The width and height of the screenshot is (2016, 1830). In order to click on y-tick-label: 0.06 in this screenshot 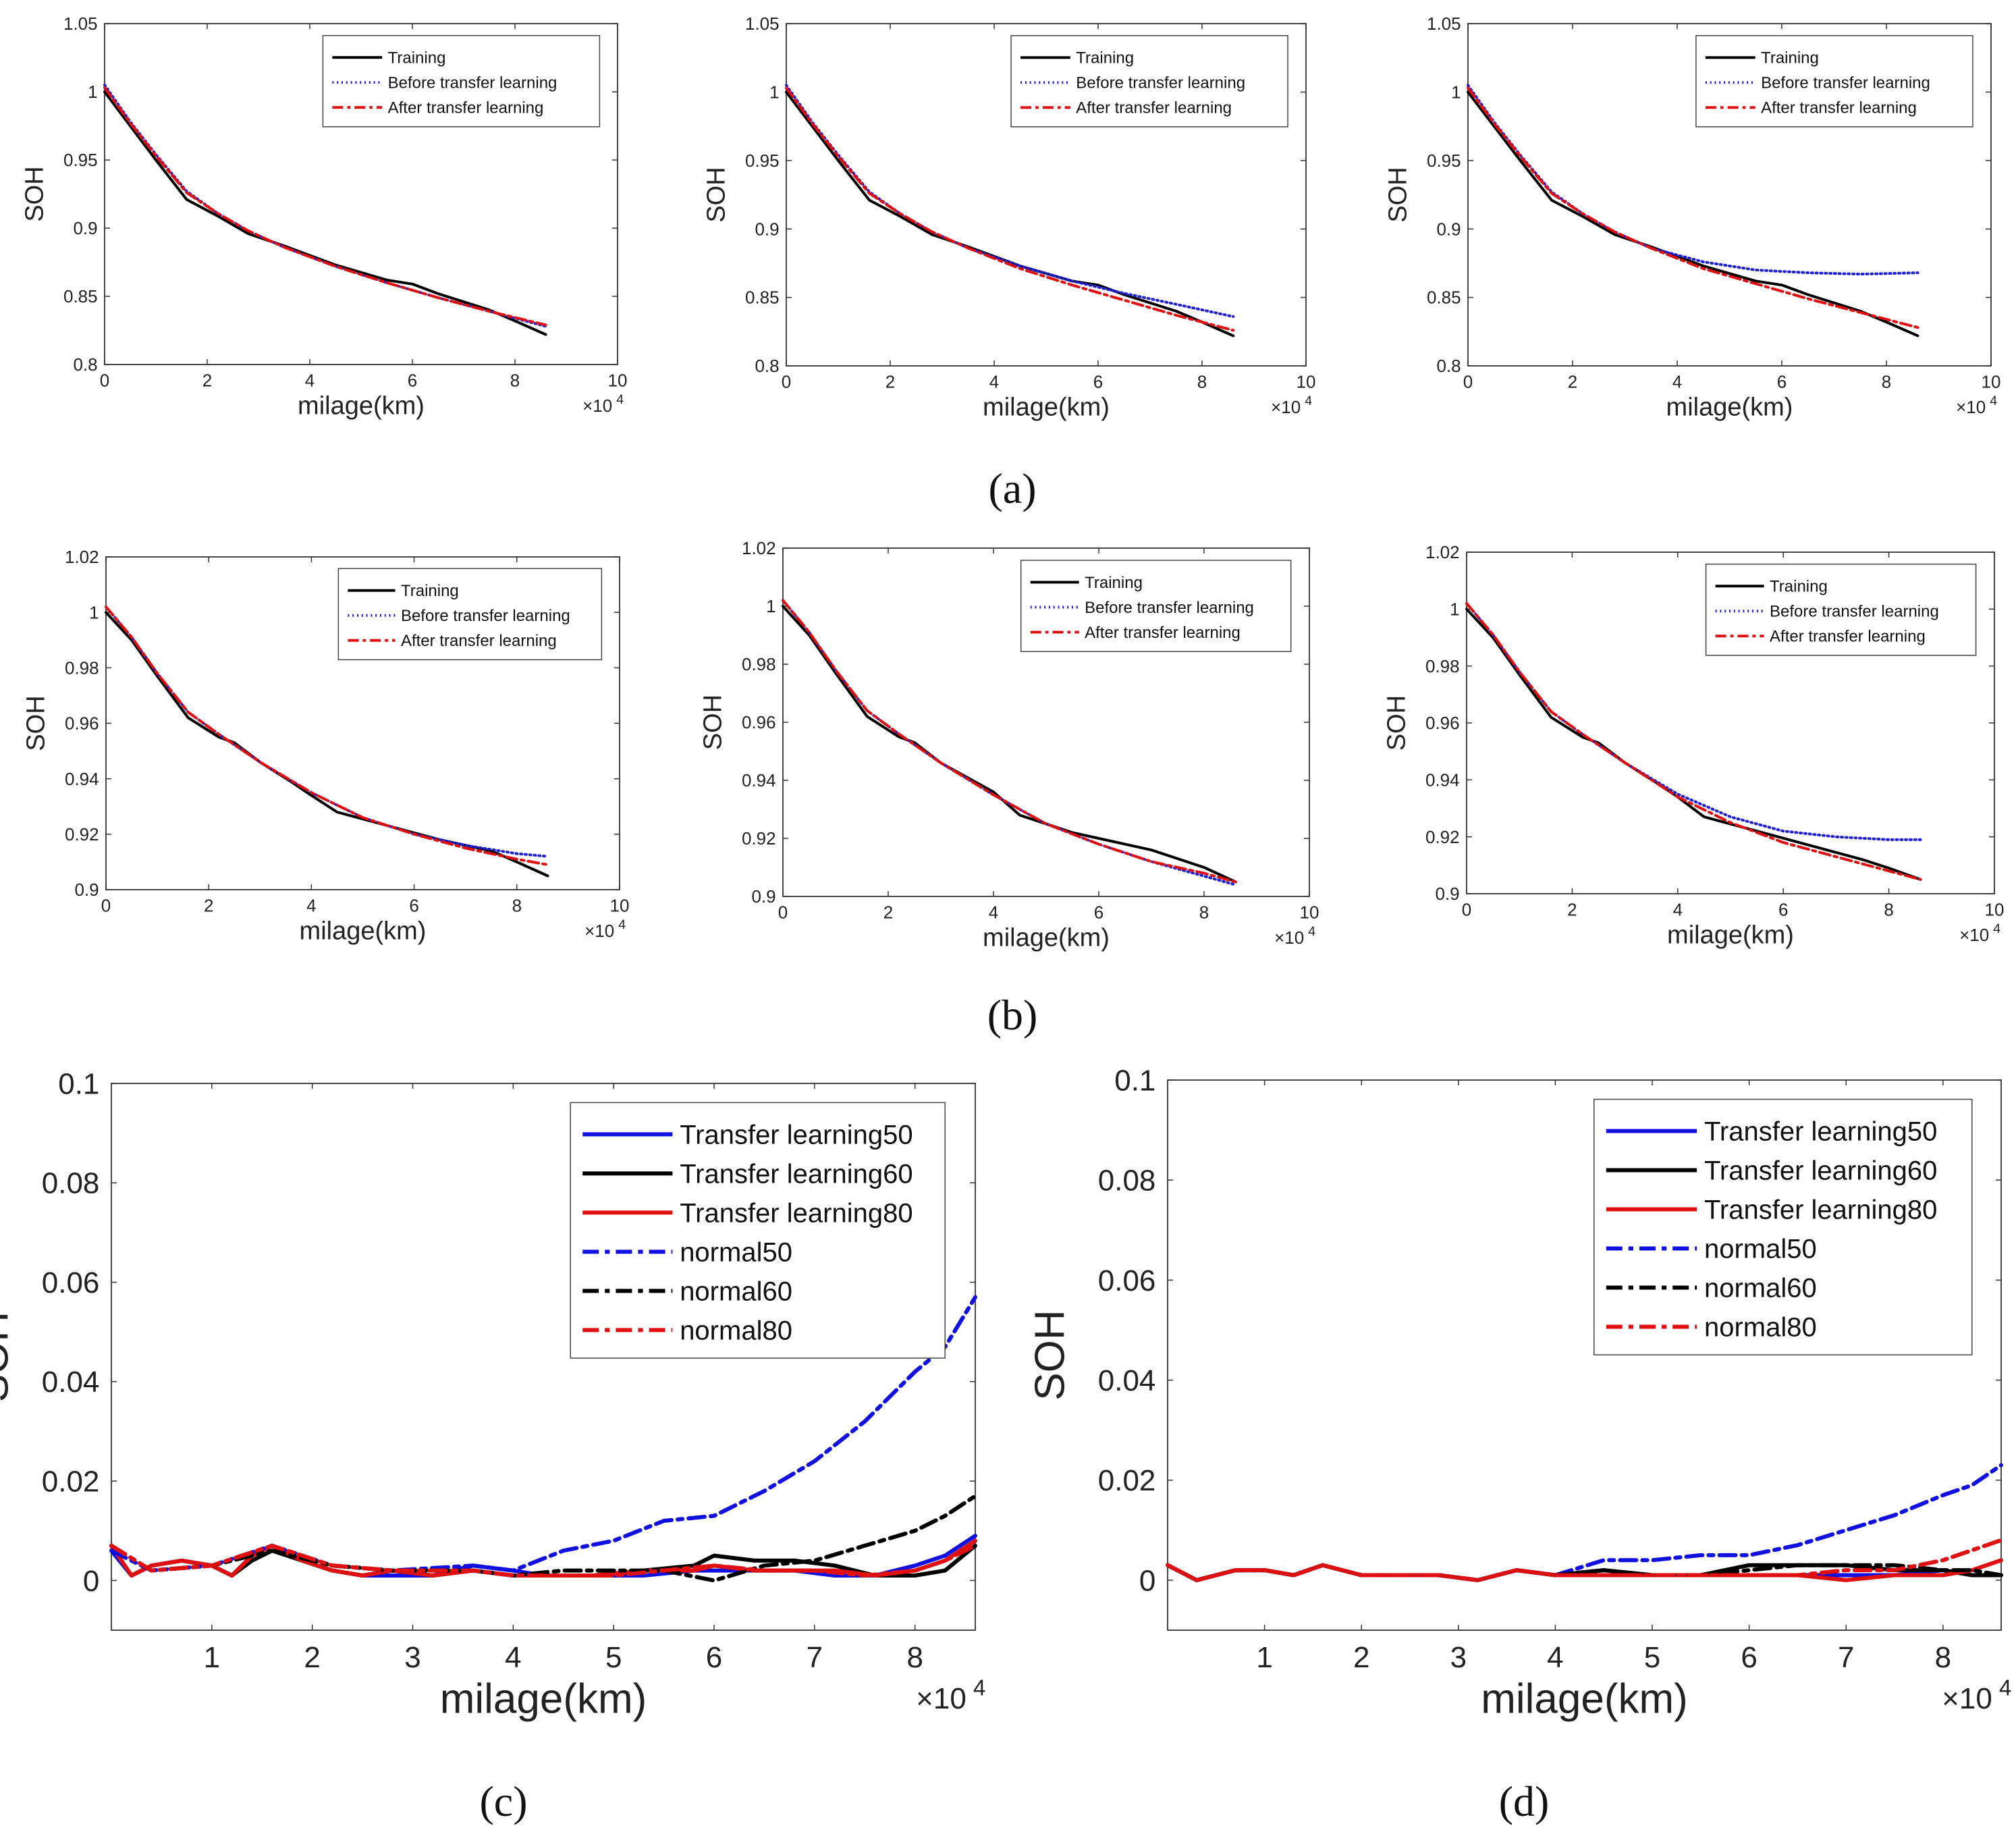, I will do `click(71, 1282)`.